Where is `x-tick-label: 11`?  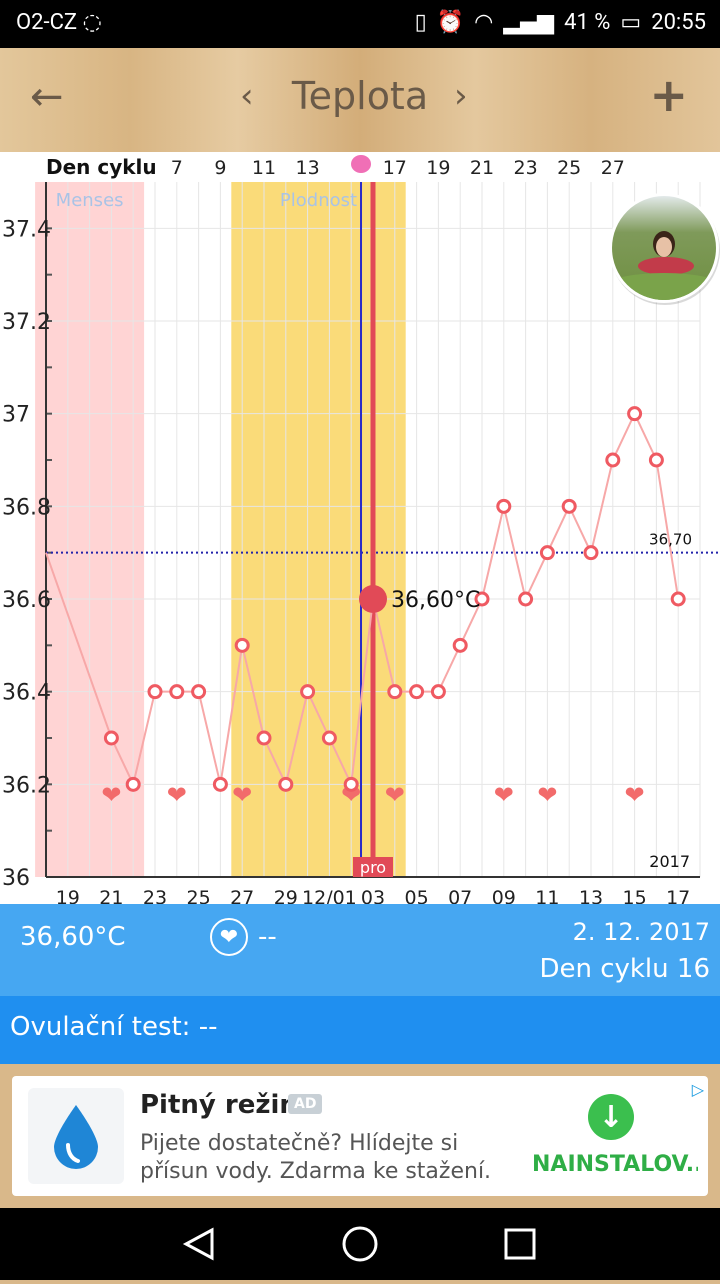
x-tick-label: 11 is located at coordinates (547, 895).